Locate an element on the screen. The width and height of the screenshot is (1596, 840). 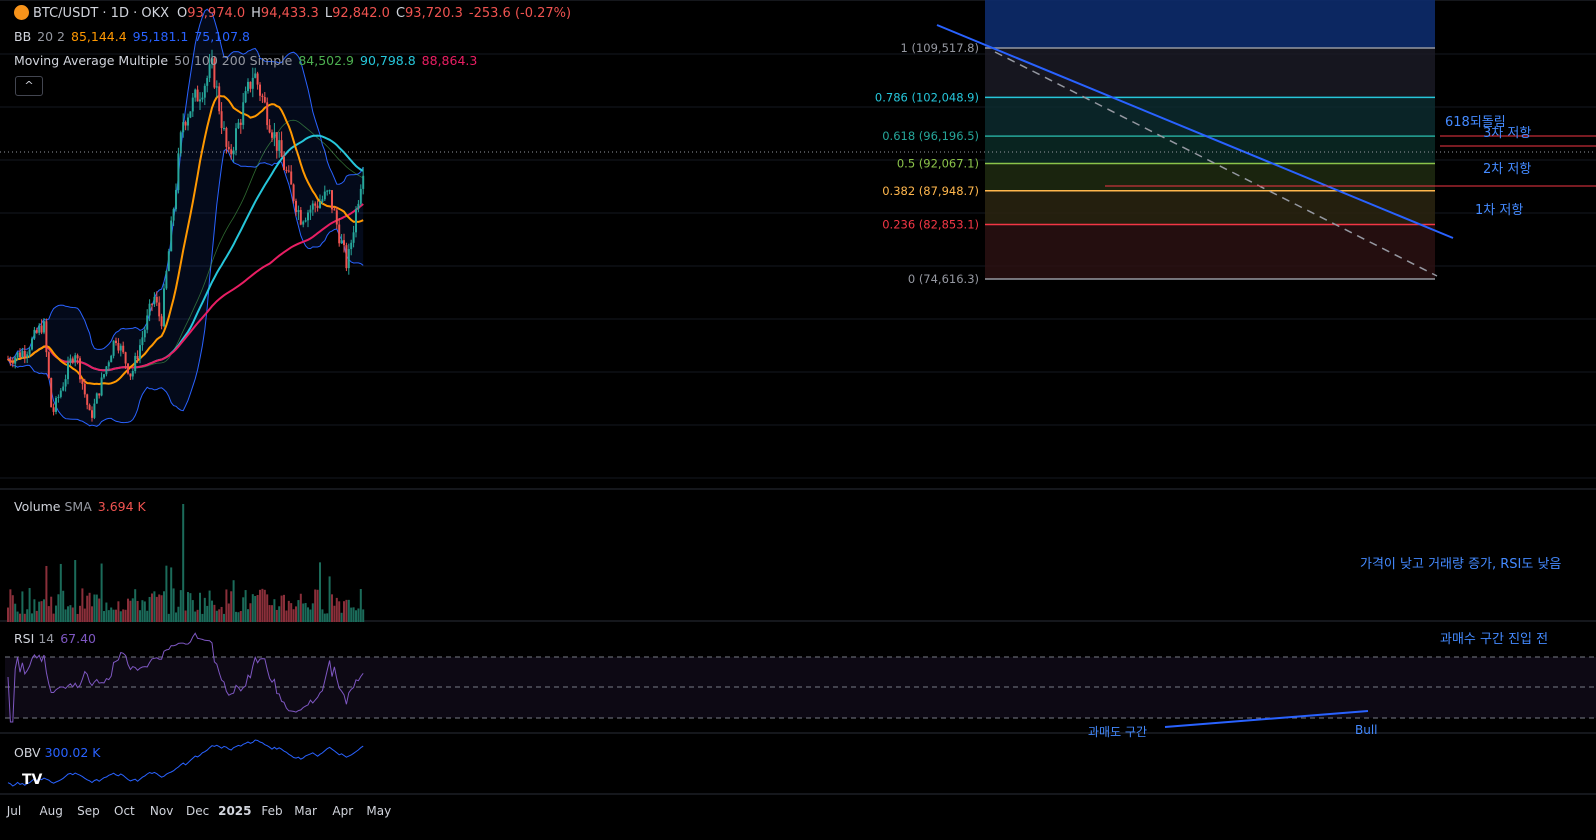
annotation-fib618: 618되돌림 is located at coordinates (1475, 122).